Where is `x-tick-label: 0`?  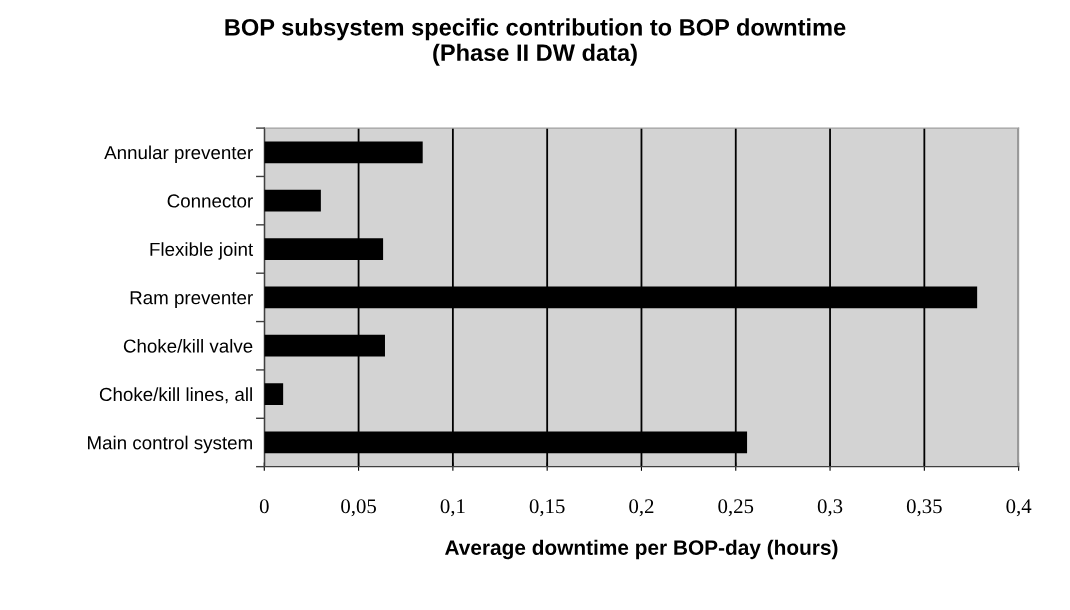 x-tick-label: 0 is located at coordinates (264, 506).